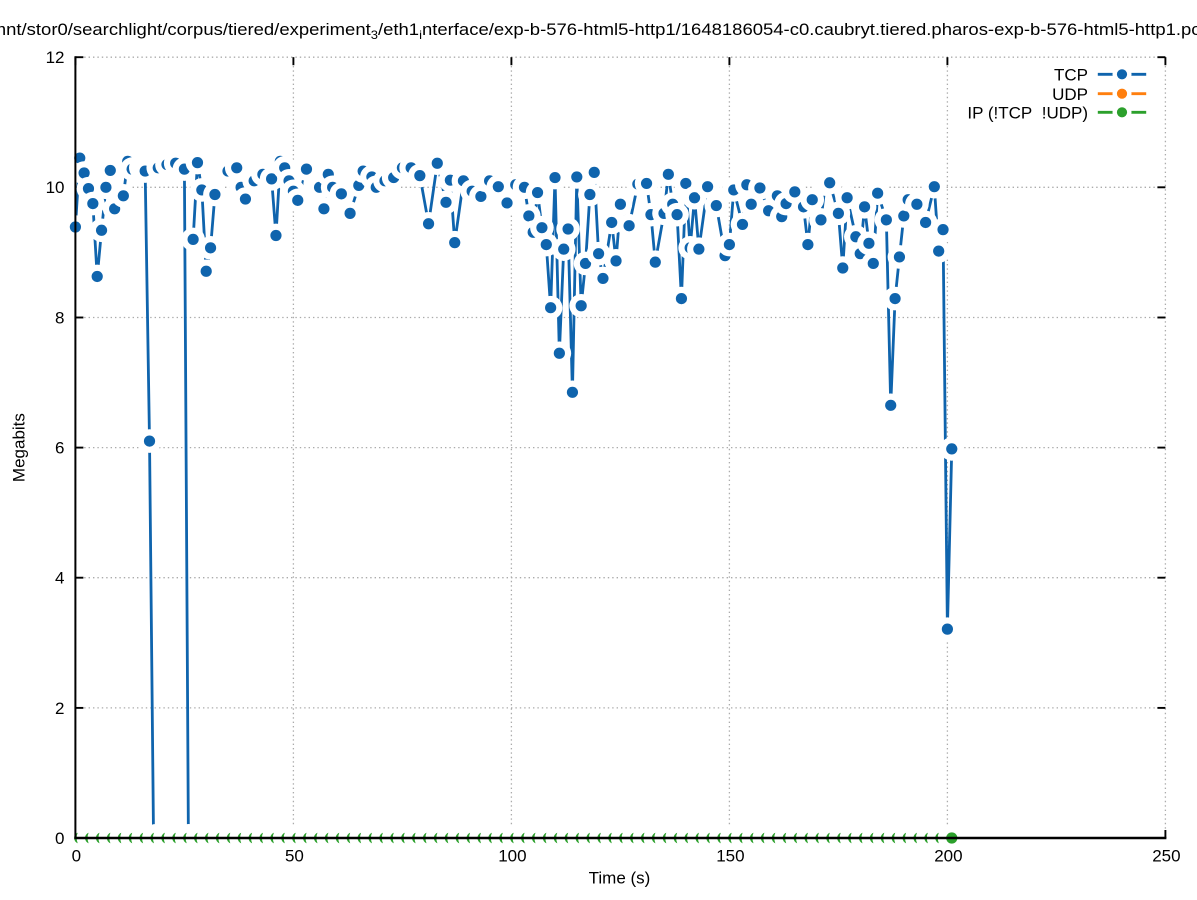 The image size is (1197, 900). Describe the element at coordinates (1070, 94) in the screenshot. I see `svg-text: UDP` at that location.